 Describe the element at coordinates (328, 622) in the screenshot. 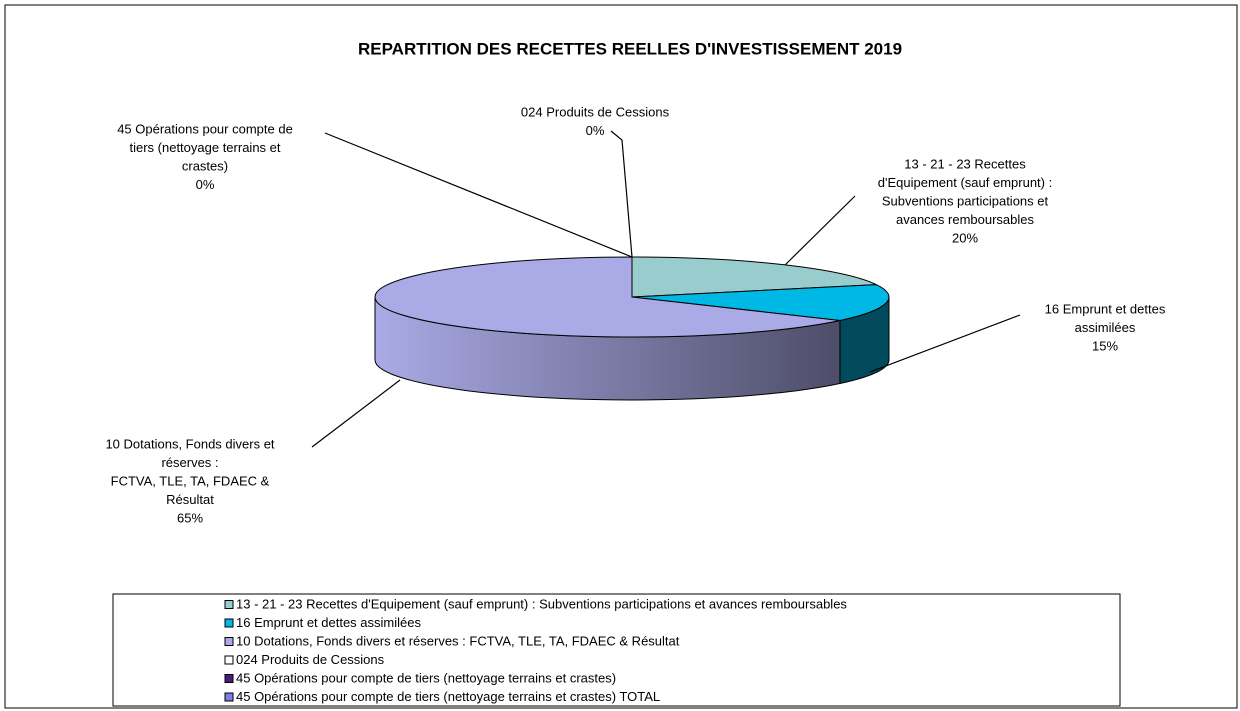

I see `legend-label: 16 Emprunt et dettes assimilées` at that location.